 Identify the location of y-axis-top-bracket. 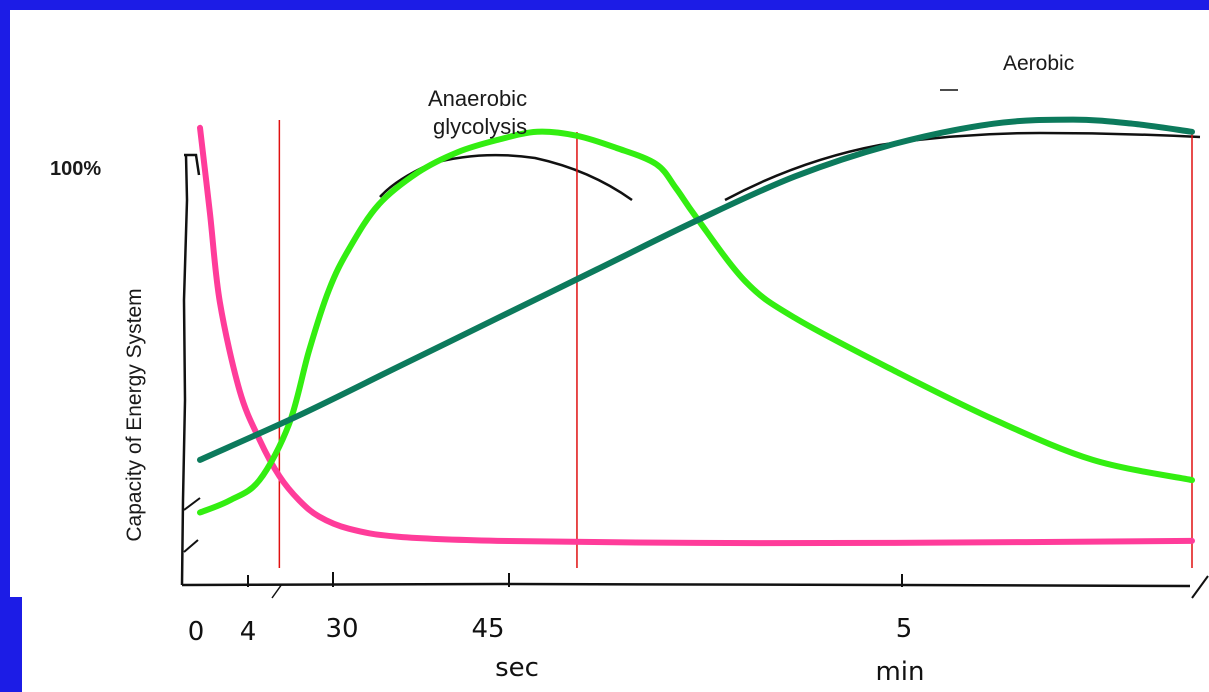
(192, 164).